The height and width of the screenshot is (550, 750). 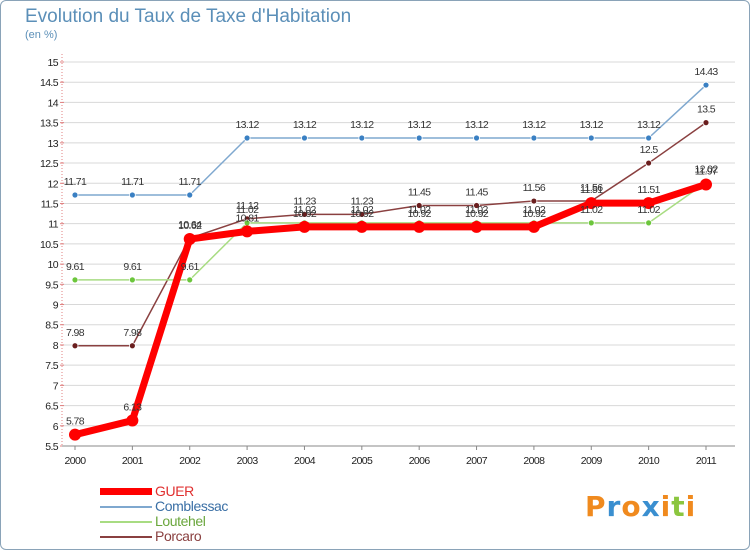 What do you see at coordinates (190, 461) in the screenshot?
I see `x-tick-label: 2002` at bounding box center [190, 461].